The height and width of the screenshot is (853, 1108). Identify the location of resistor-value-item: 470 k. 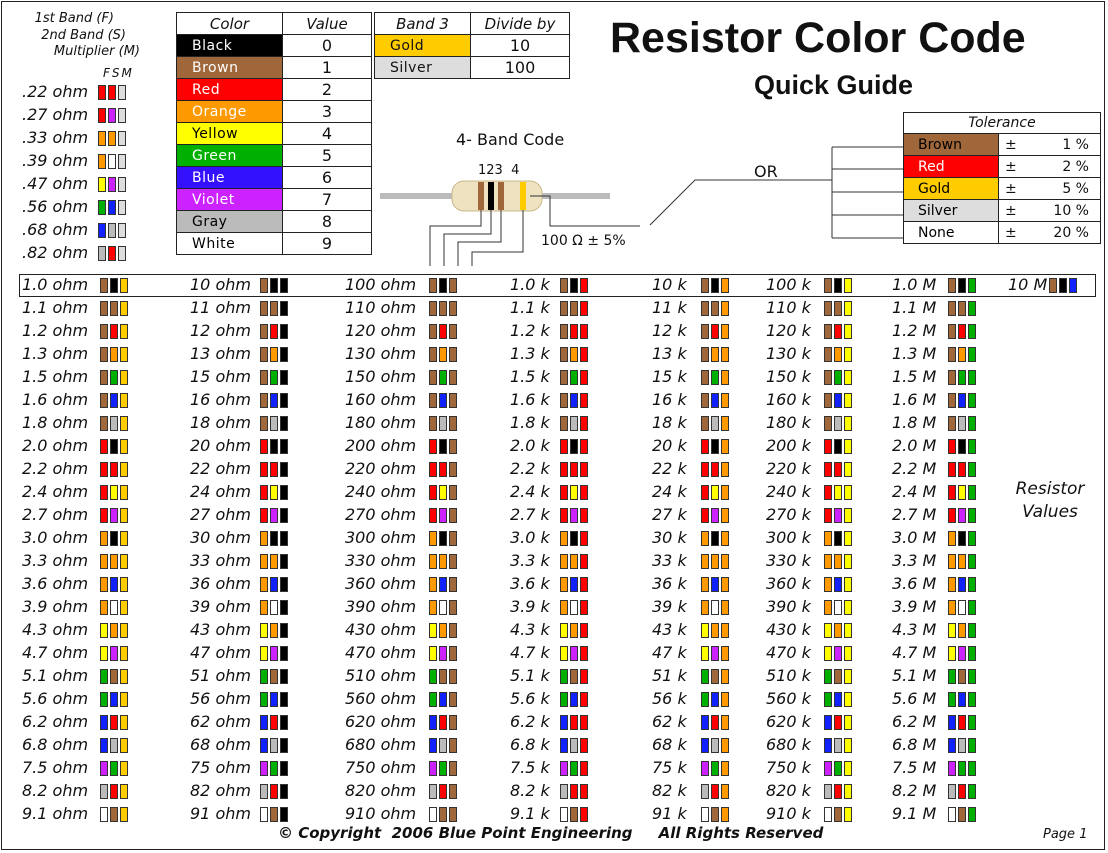
(809, 653).